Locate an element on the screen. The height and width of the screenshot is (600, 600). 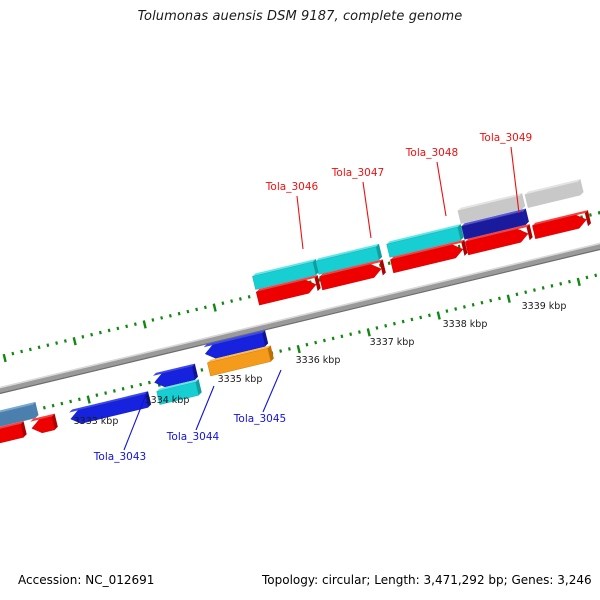
axis-tick-label: 3339 kbp is located at coordinates (544, 306).